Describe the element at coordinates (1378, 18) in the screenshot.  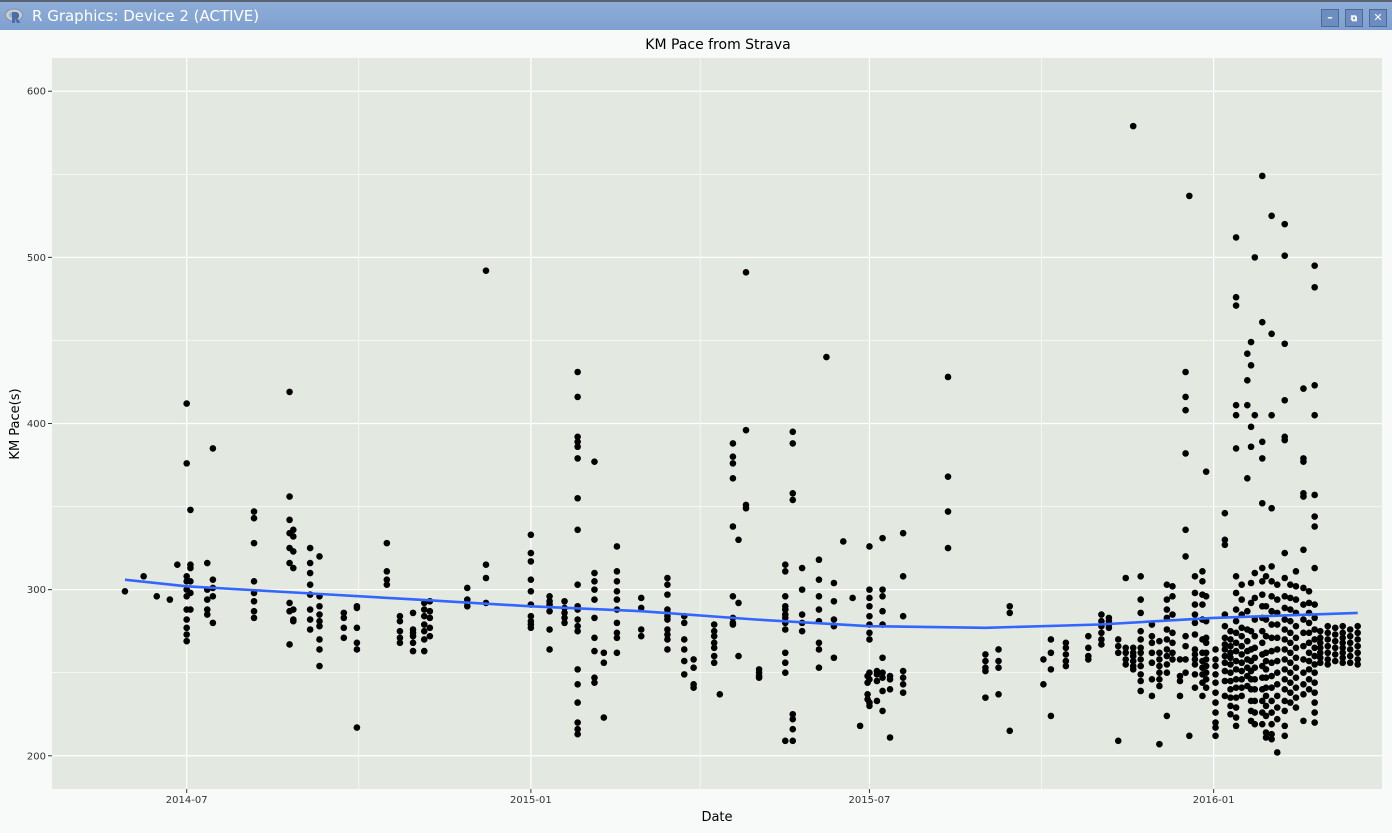
I see `close-button: ✕` at that location.